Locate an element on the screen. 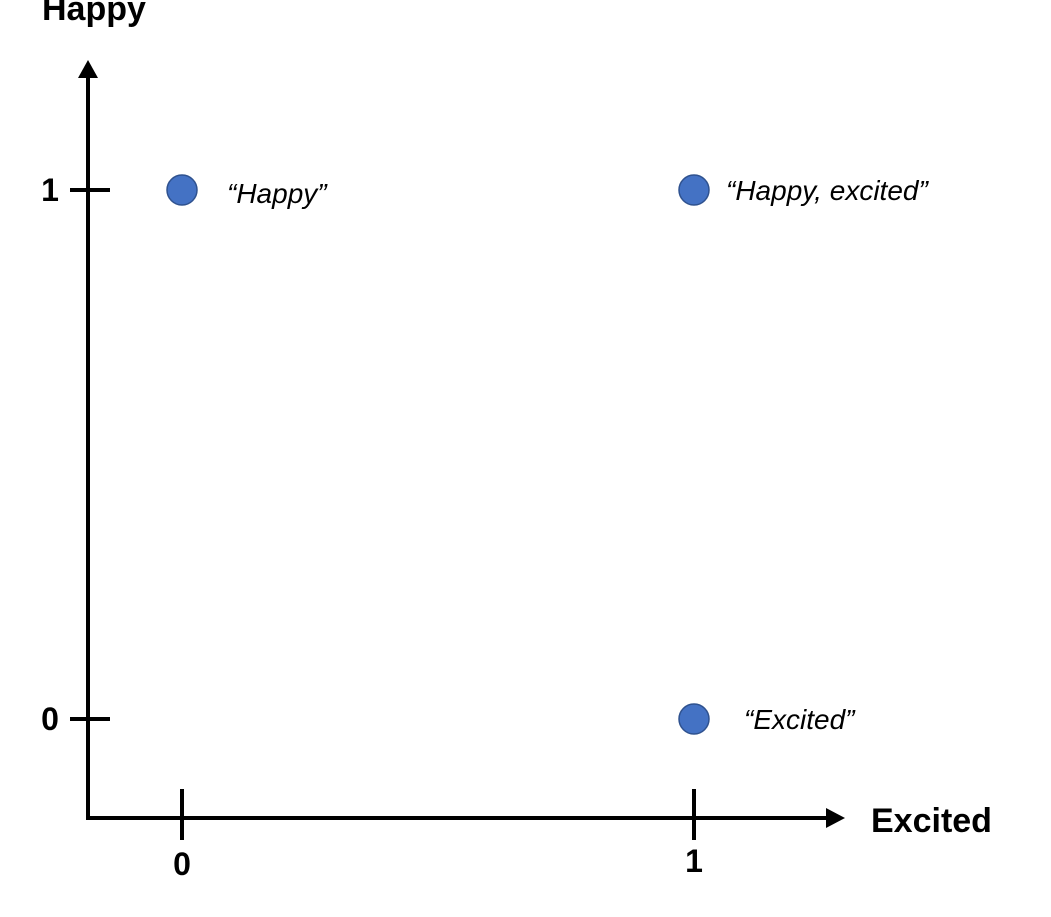  y-axis-arrow is located at coordinates (88, 69).